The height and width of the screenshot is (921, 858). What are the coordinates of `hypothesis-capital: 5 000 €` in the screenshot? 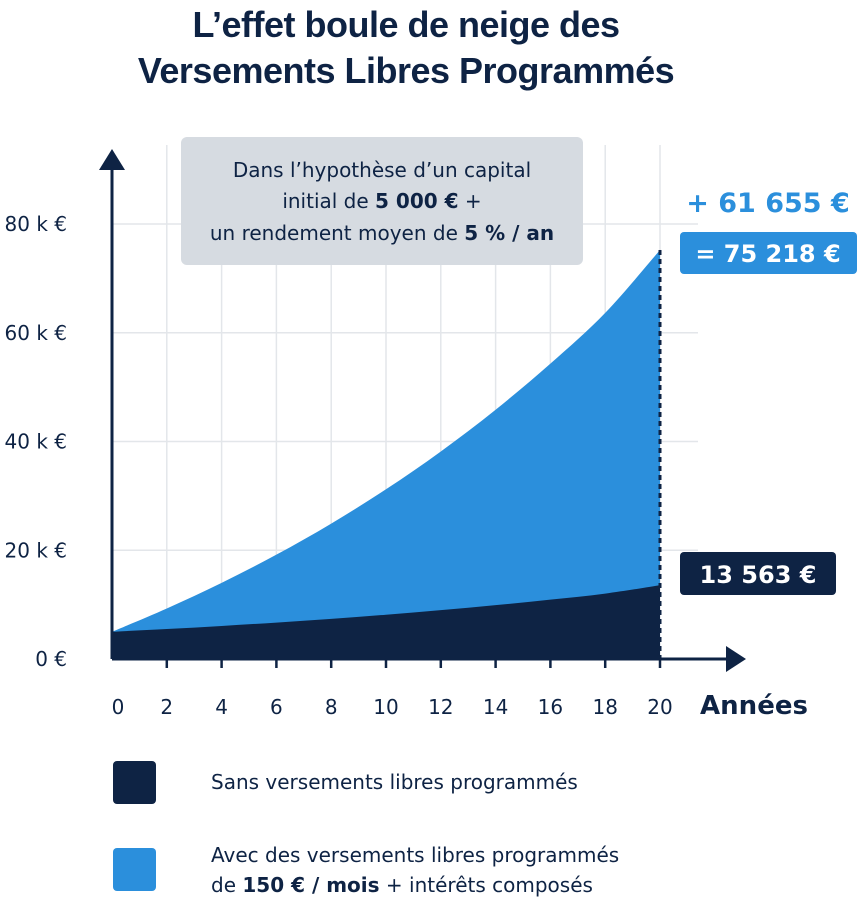 It's located at (417, 201).